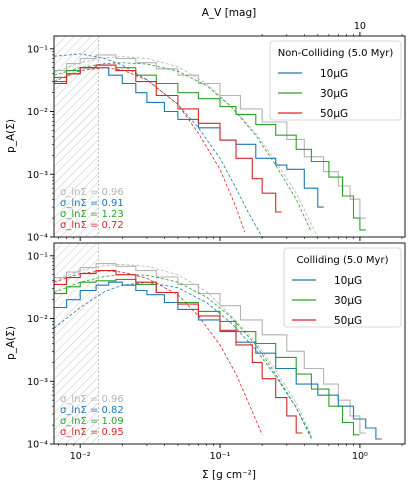 This screenshot has width=415, height=487. What do you see at coordinates (92, 203) in the screenshot?
I see `sigma-annotation: σ_lnΣ = 0.91` at bounding box center [92, 203].